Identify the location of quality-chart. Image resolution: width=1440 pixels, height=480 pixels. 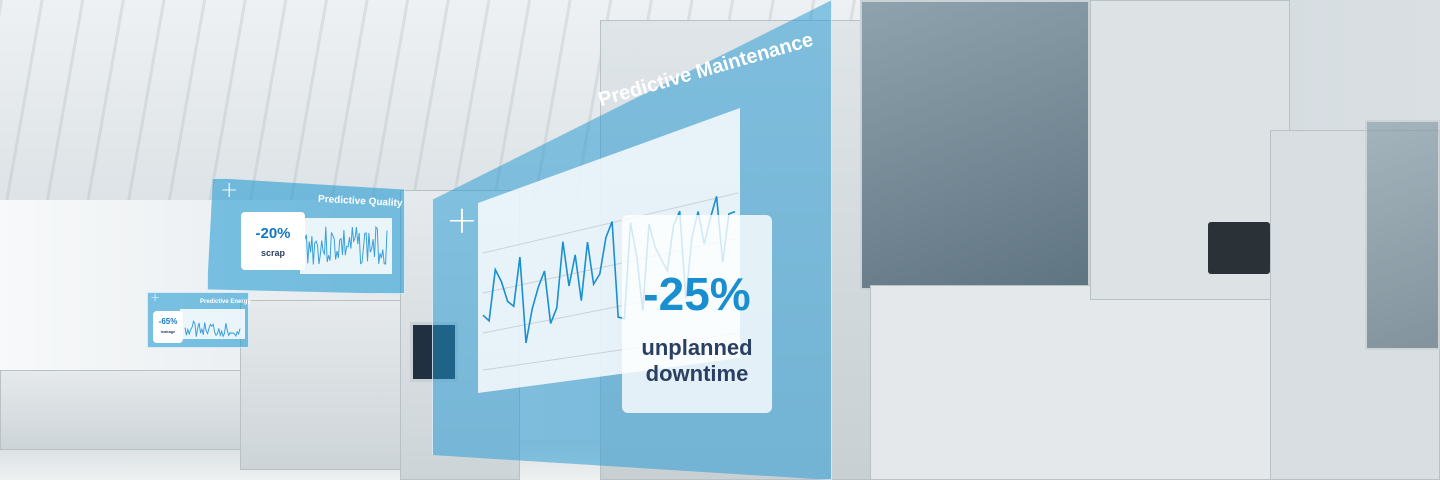
(346, 246).